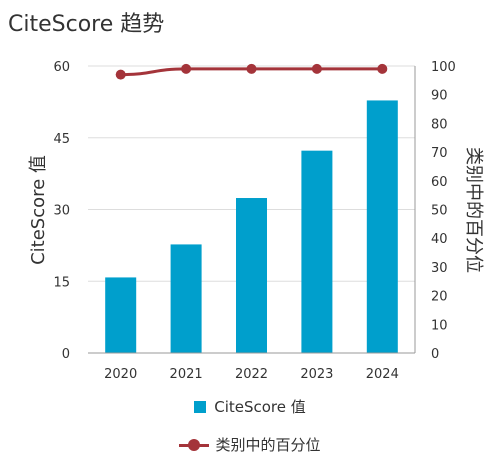 This screenshot has width=500, height=461. Describe the element at coordinates (439, 268) in the screenshot. I see `y2-tick-label: 30` at that location.